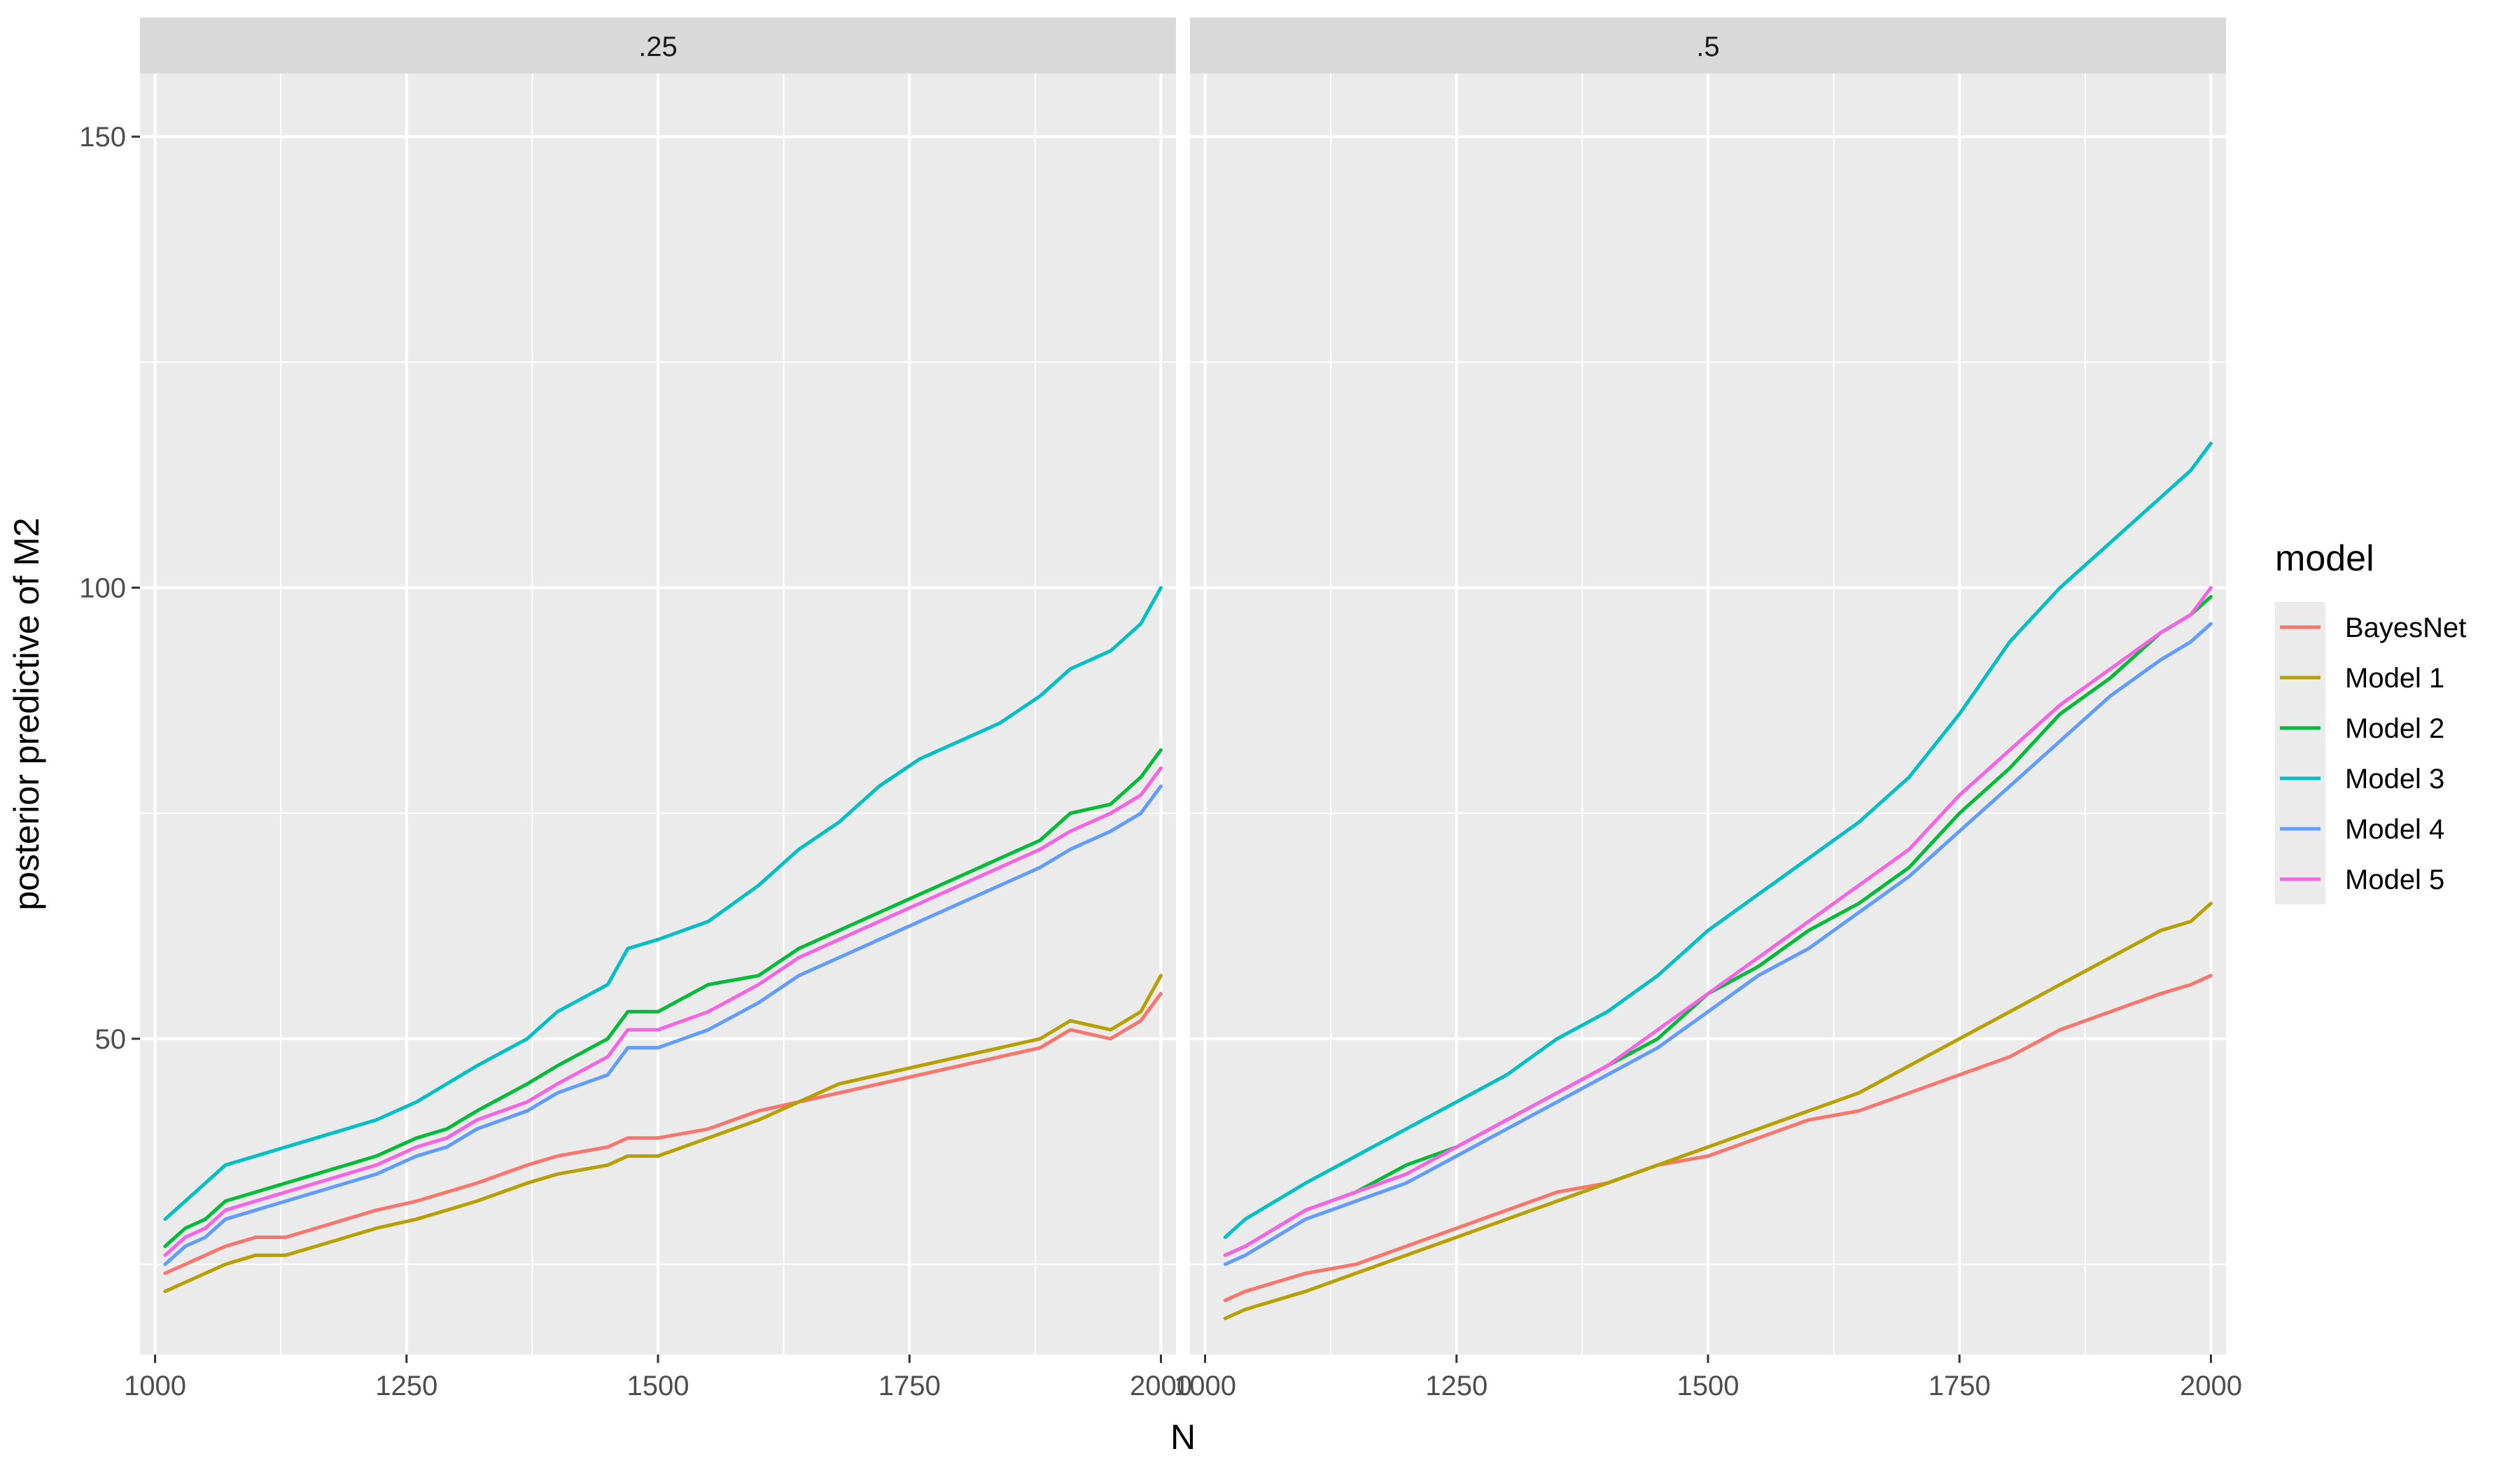 The image size is (2520, 1470). What do you see at coordinates (2394, 728) in the screenshot?
I see `legend-label-model-2: Model 2` at bounding box center [2394, 728].